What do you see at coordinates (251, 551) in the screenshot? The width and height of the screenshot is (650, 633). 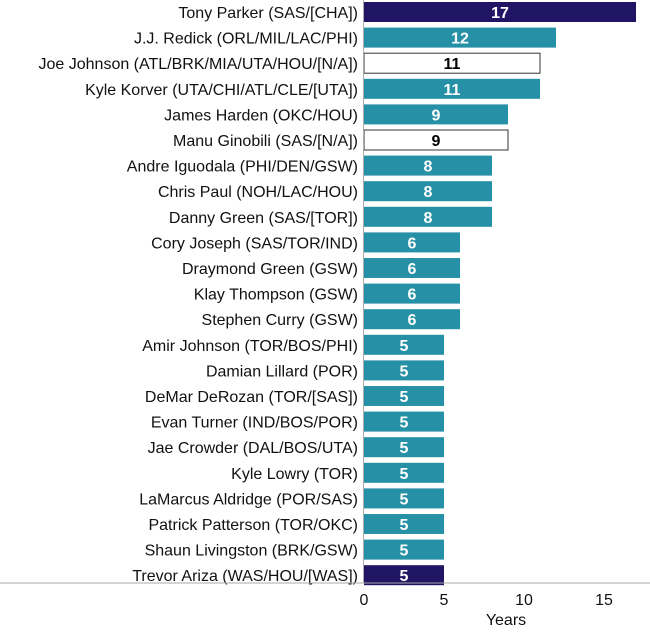 I see `category-label: Shaun Livingston (BRK/GSW)` at bounding box center [251, 551].